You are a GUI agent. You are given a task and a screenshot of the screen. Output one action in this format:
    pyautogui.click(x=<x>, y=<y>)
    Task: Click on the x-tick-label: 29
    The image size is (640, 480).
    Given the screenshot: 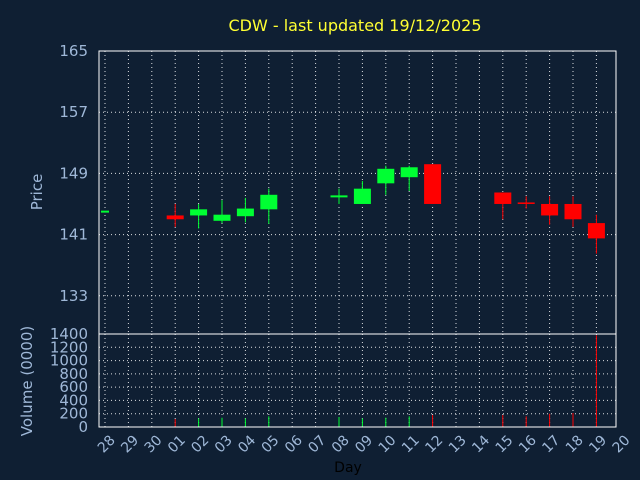 What is the action you would take?
    pyautogui.click(x=130, y=444)
    